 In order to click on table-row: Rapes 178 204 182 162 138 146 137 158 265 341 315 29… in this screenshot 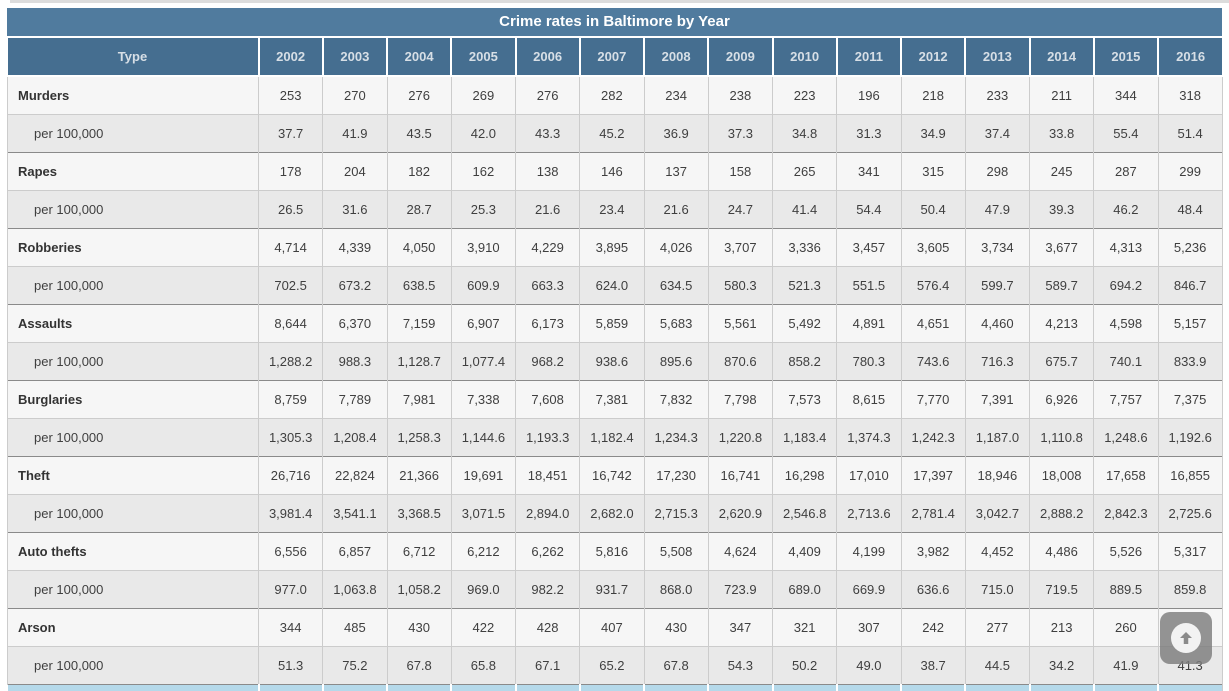, I will do `click(615, 171)`.